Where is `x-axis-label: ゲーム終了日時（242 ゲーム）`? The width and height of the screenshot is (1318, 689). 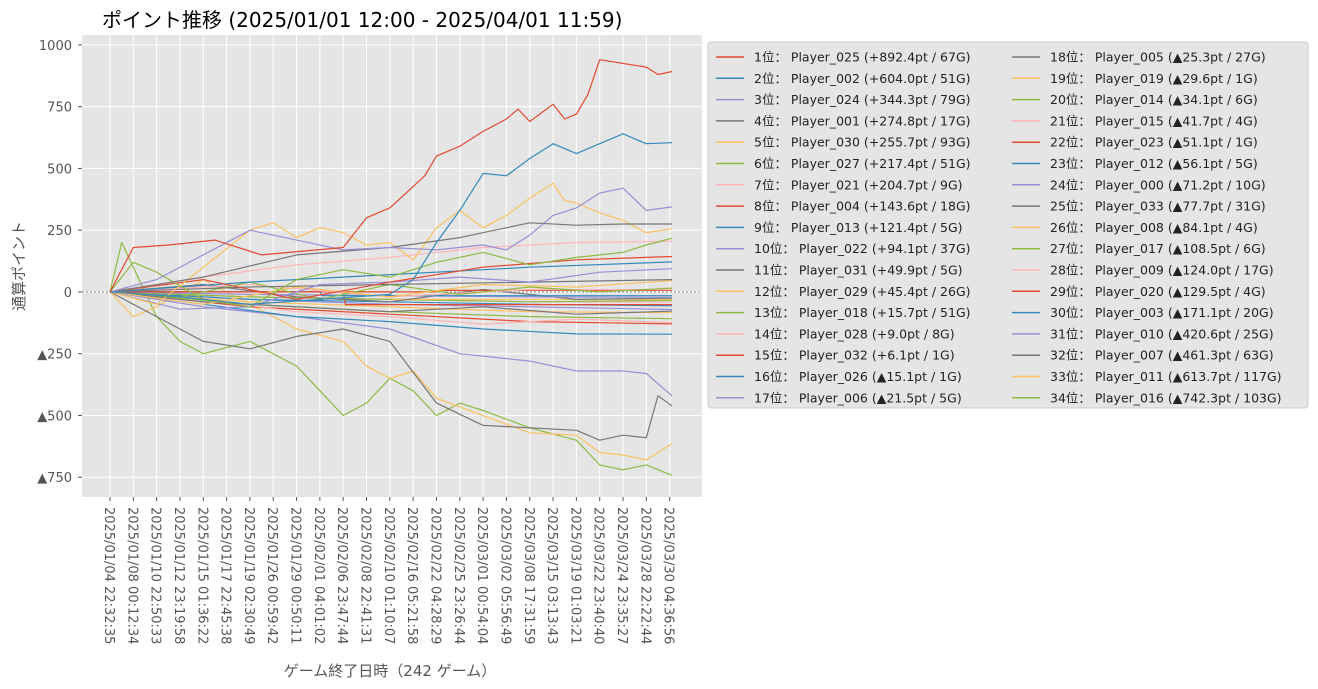 x-axis-label: ゲーム終了日時（242 ゲーム） is located at coordinates (390, 671).